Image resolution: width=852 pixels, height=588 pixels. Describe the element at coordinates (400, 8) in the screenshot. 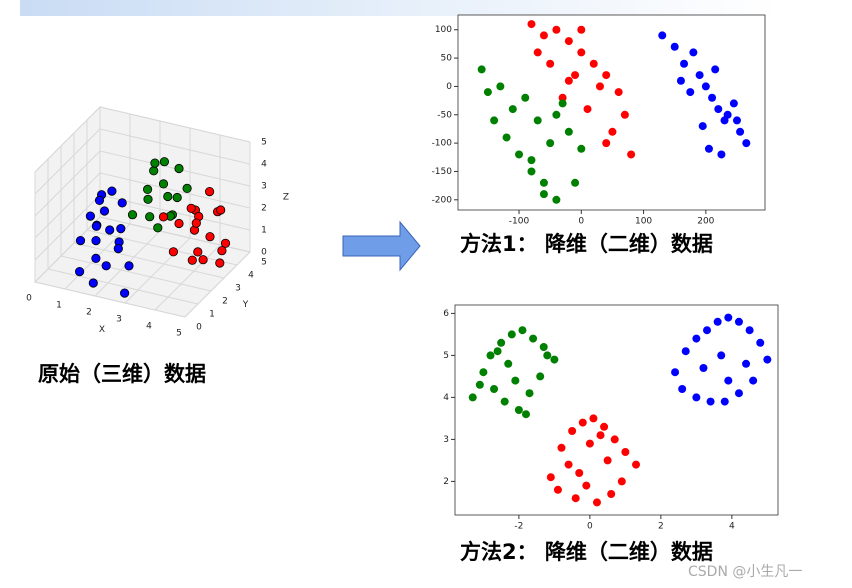

I see `header-band` at that location.